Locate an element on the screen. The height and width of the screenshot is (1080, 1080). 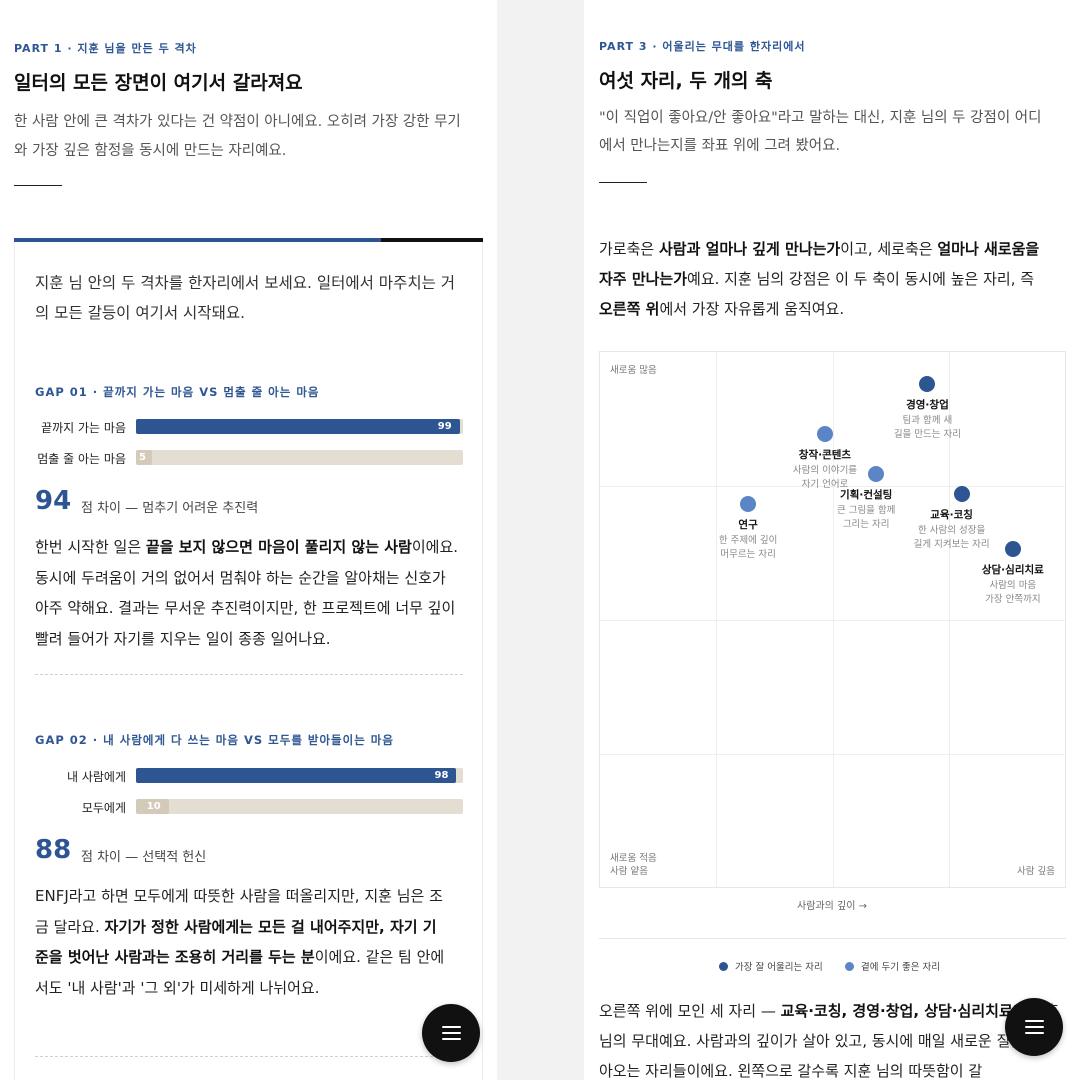
point-label: 기획·컨설팅 is located at coordinates (866, 495).